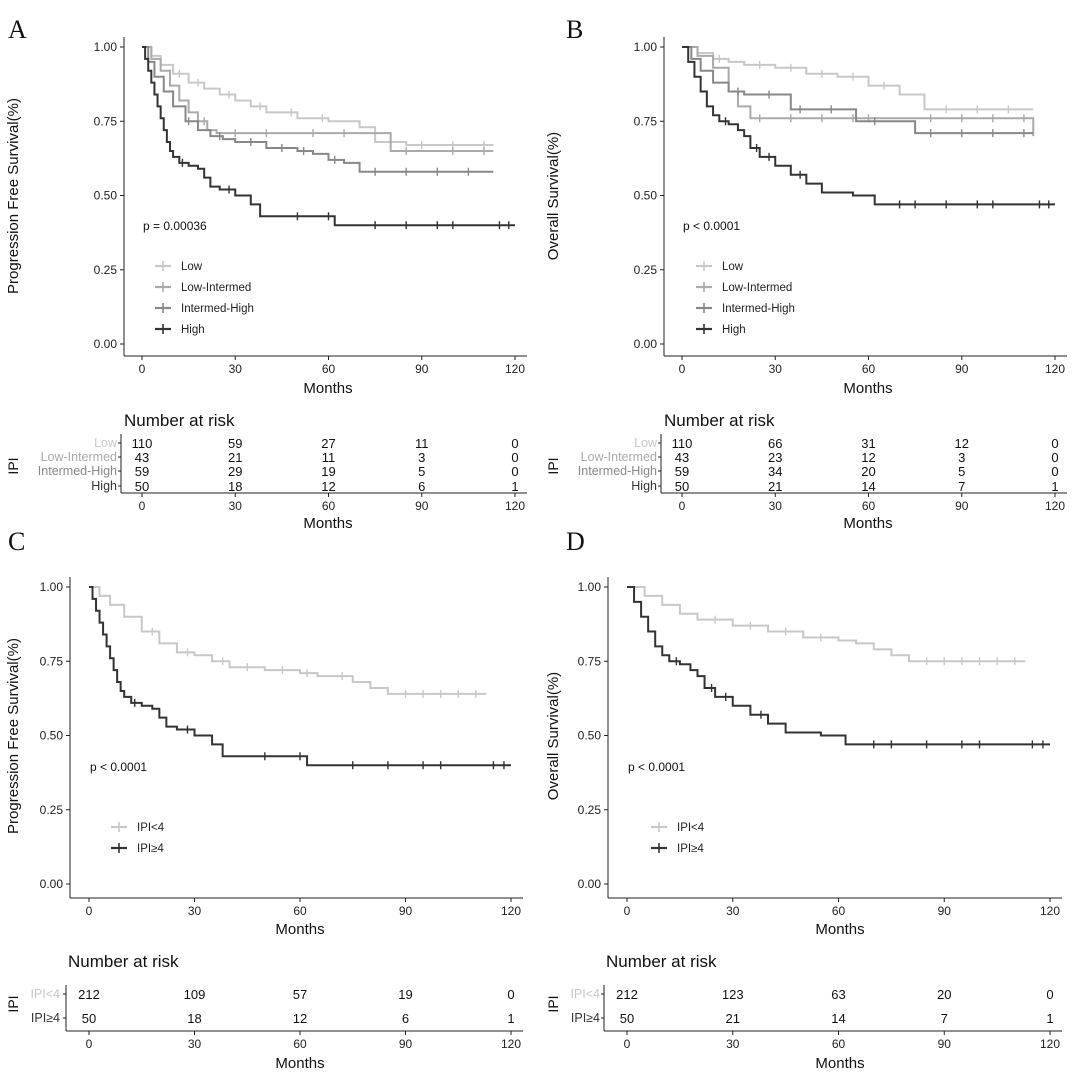 This screenshot has height=1080, width=1080. Describe the element at coordinates (574, 29) in the screenshot. I see `panel-b-letter: B` at that location.